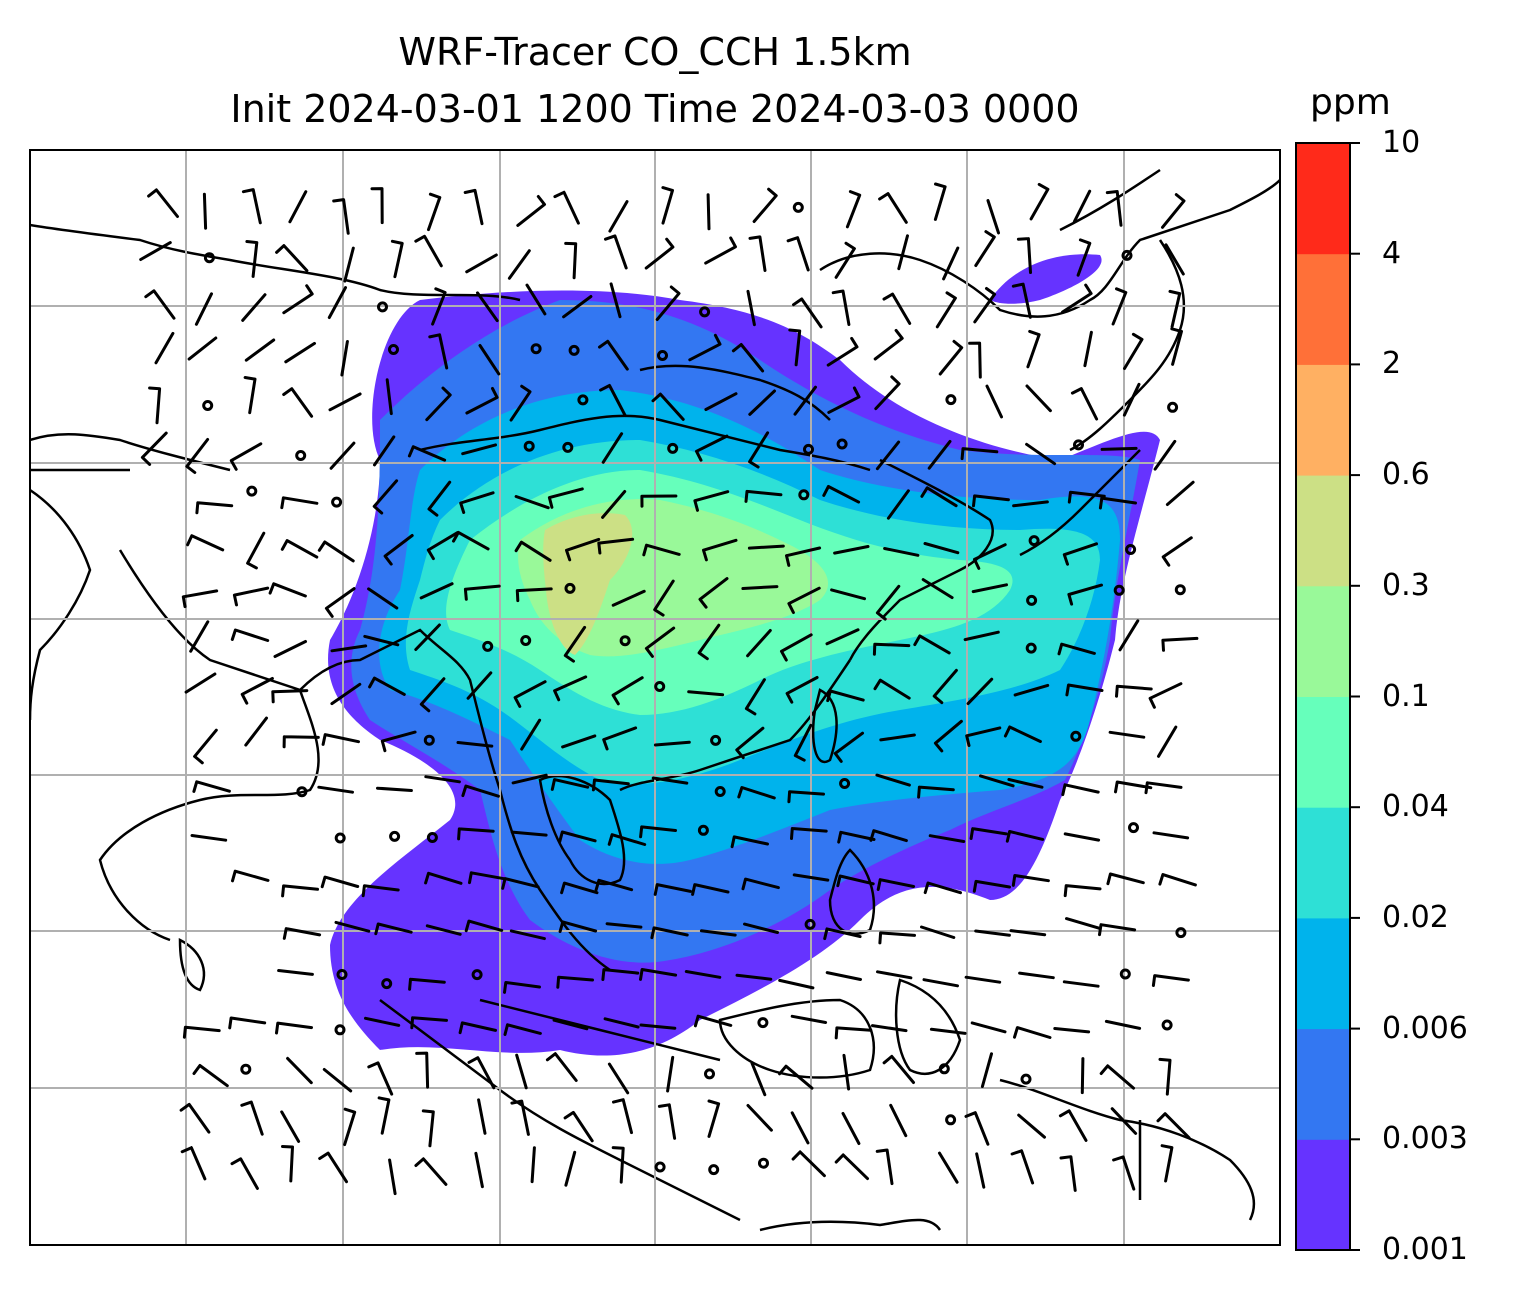 This screenshot has height=1306, width=1528. Describe the element at coordinates (1350, 102) in the screenshot. I see `colorbar-unit-label: ppm` at that location.